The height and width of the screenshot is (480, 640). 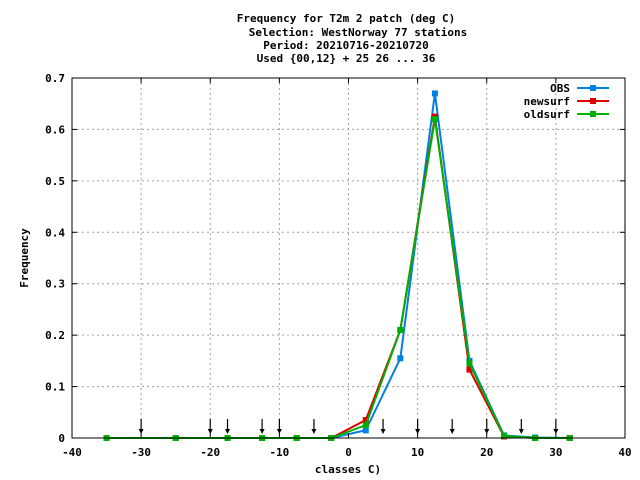 I want to click on title-line-3: Period: 20210716-20210720, so click(x=346, y=45).